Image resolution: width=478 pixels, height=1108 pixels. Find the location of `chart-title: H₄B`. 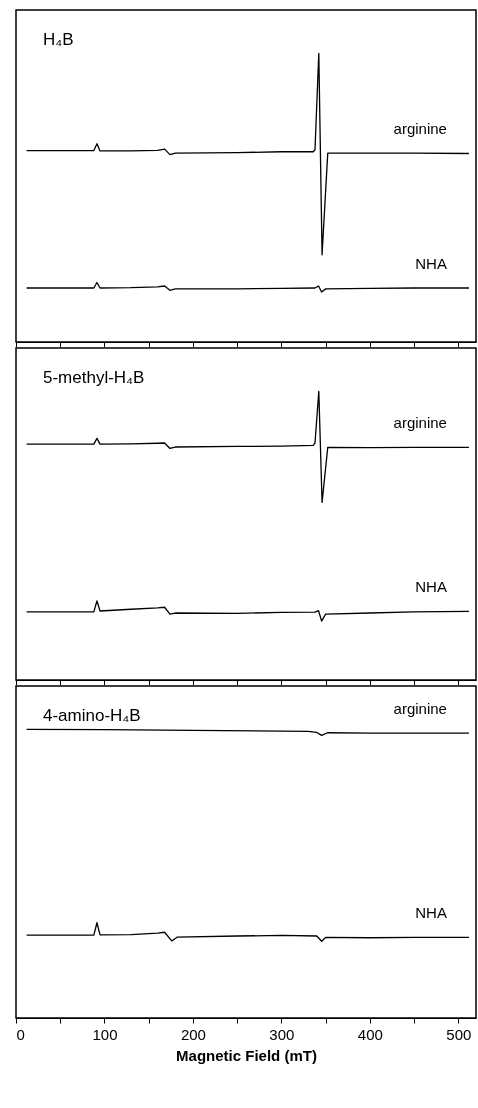

chart-title: H₄B is located at coordinates (58, 39).